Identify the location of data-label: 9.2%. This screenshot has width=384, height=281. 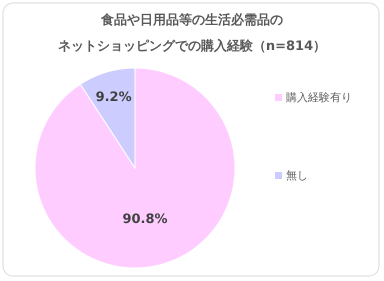
(114, 98).